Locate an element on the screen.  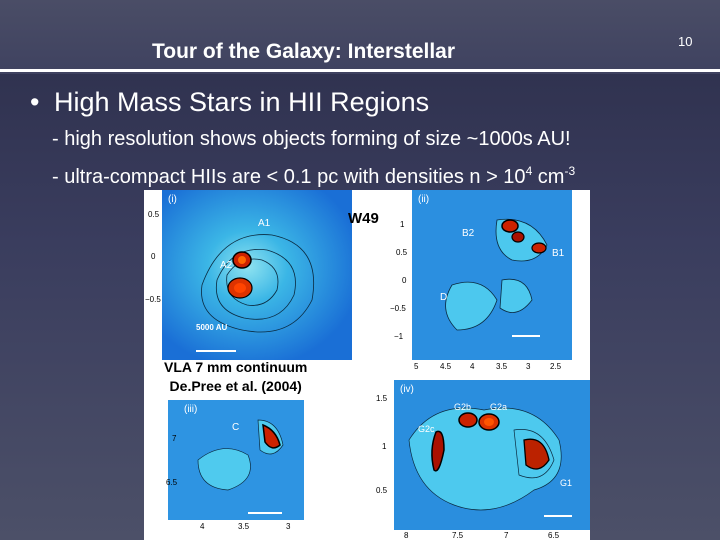
panel-iv-ytick: 0.5 is located at coordinates (382, 490).